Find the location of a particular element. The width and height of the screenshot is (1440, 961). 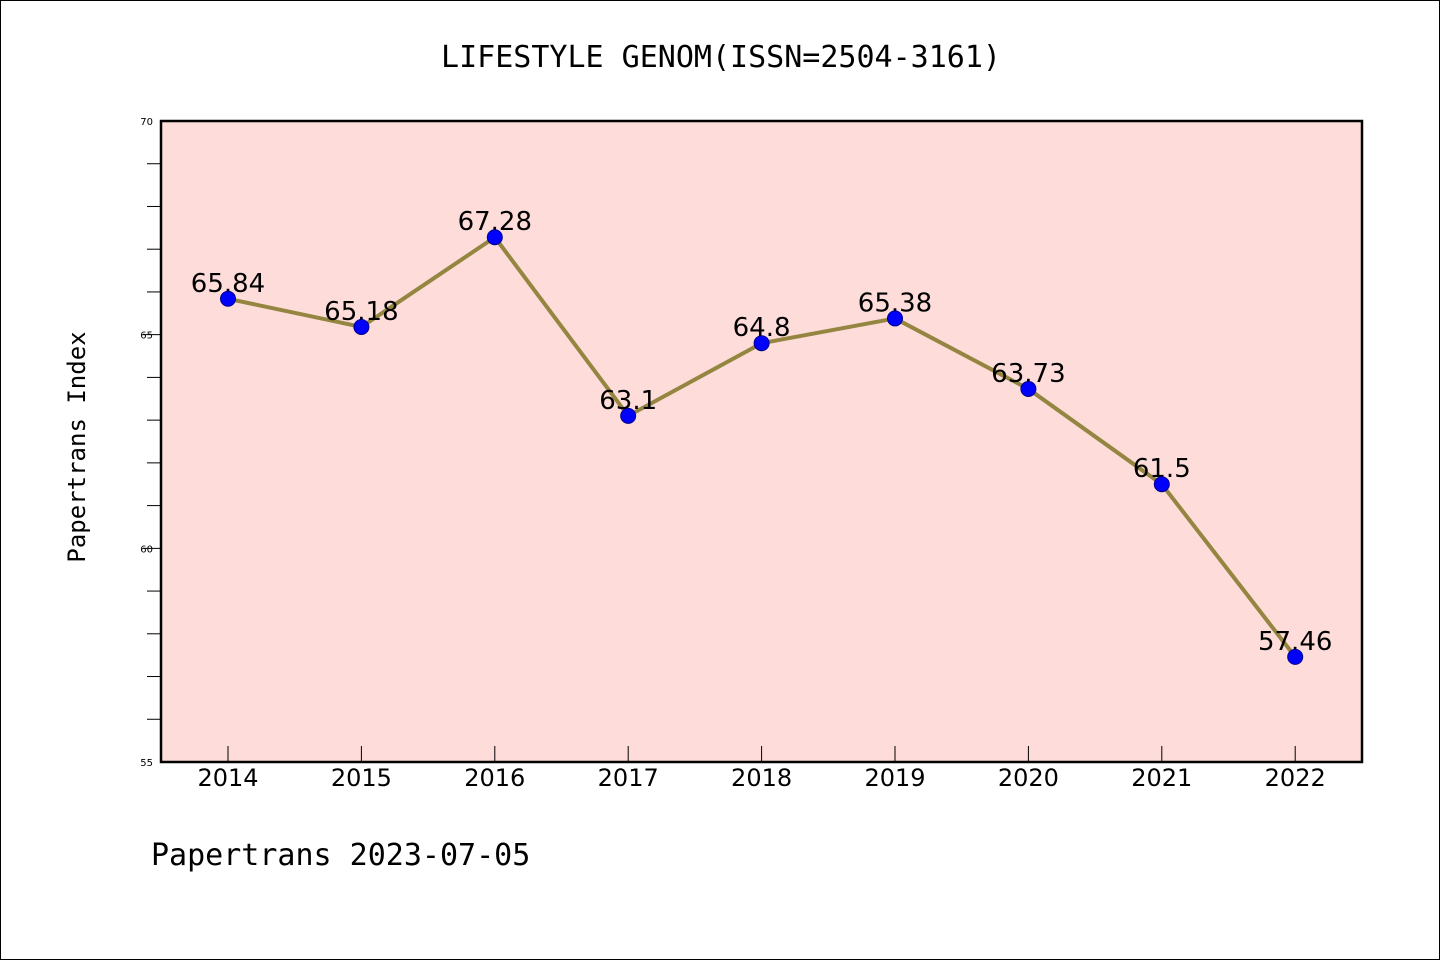

x-axis: 2014 2015 2016 2017 2018 2019 2020 2021 2022 is located at coordinates (761, 769).